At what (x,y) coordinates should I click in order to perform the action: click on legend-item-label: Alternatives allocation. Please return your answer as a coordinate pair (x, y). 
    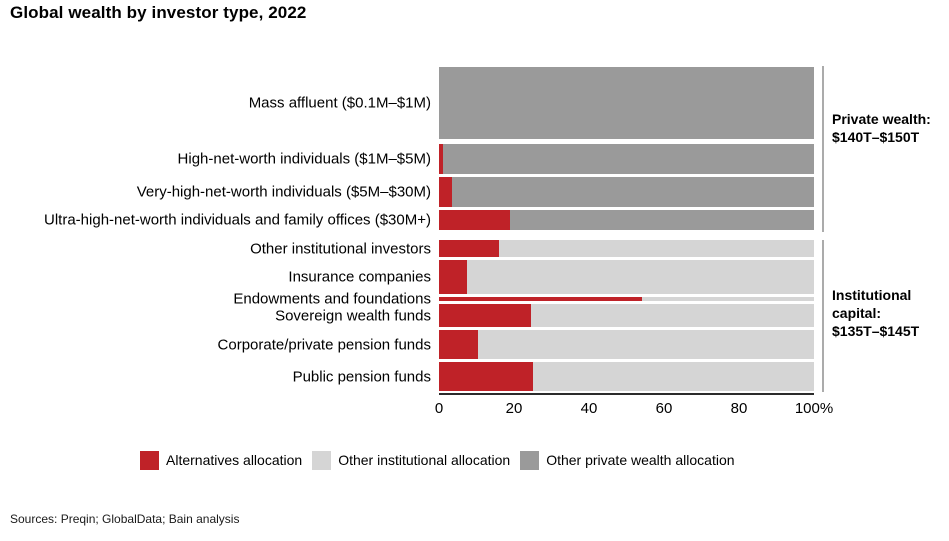
    Looking at the image, I should click on (234, 460).